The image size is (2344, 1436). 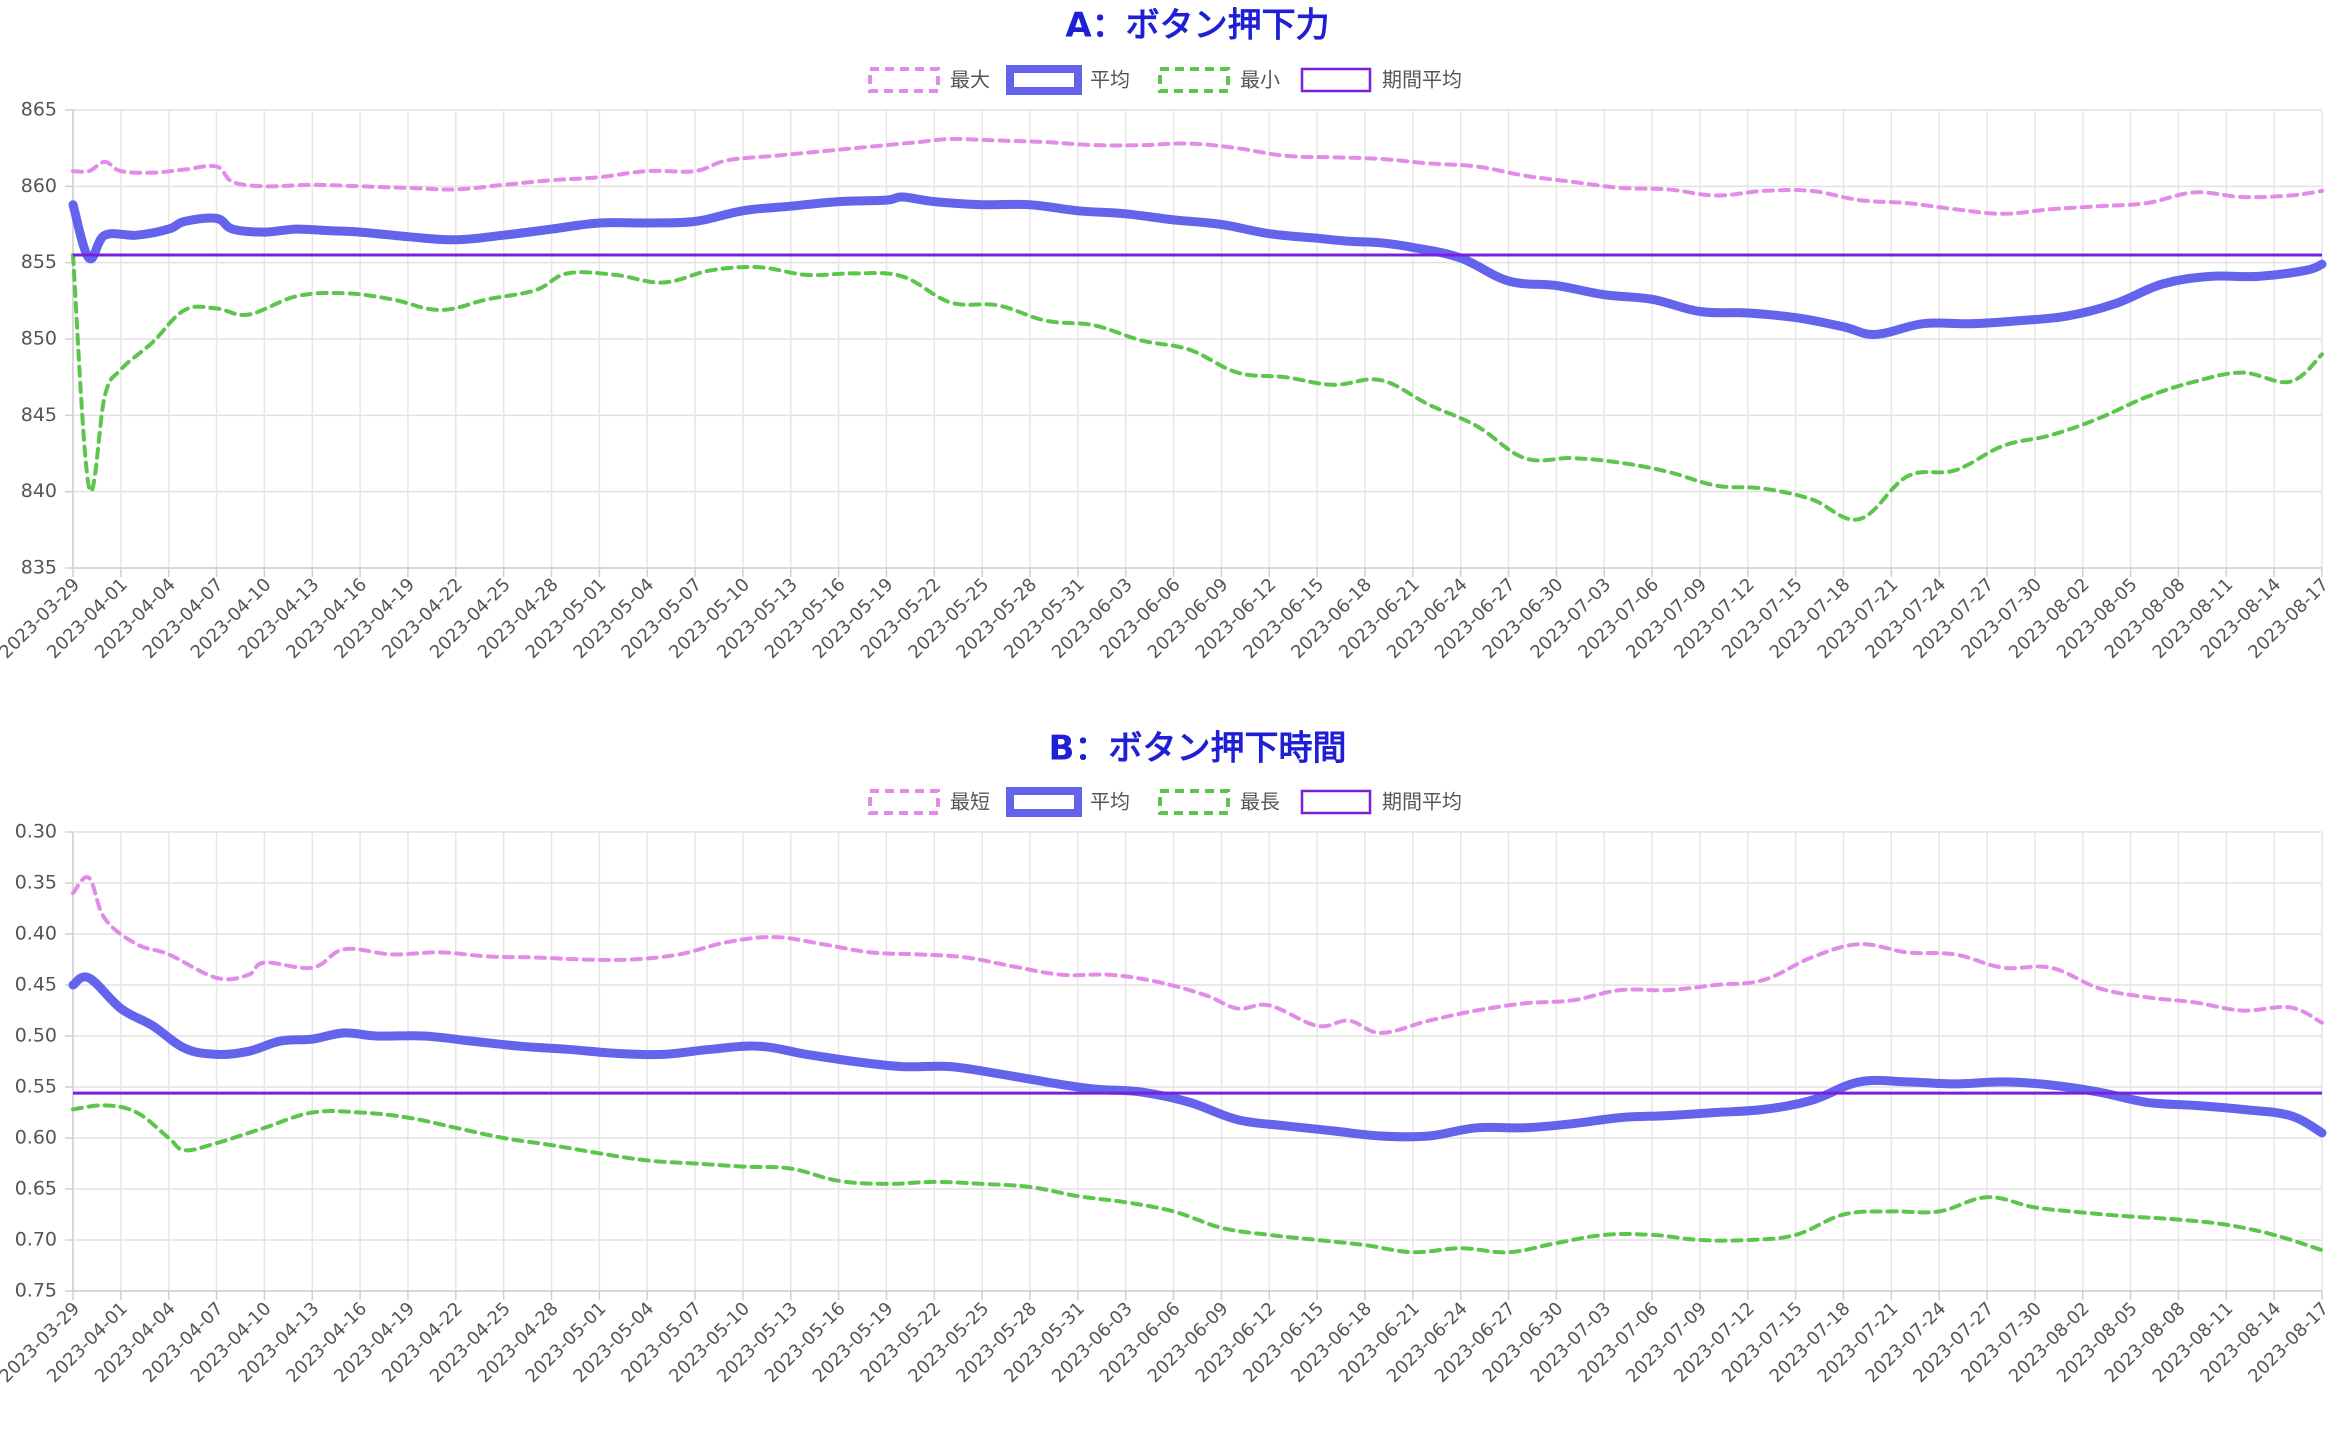 What do you see at coordinates (970, 80) in the screenshot?
I see `legend-label: 最大` at bounding box center [970, 80].